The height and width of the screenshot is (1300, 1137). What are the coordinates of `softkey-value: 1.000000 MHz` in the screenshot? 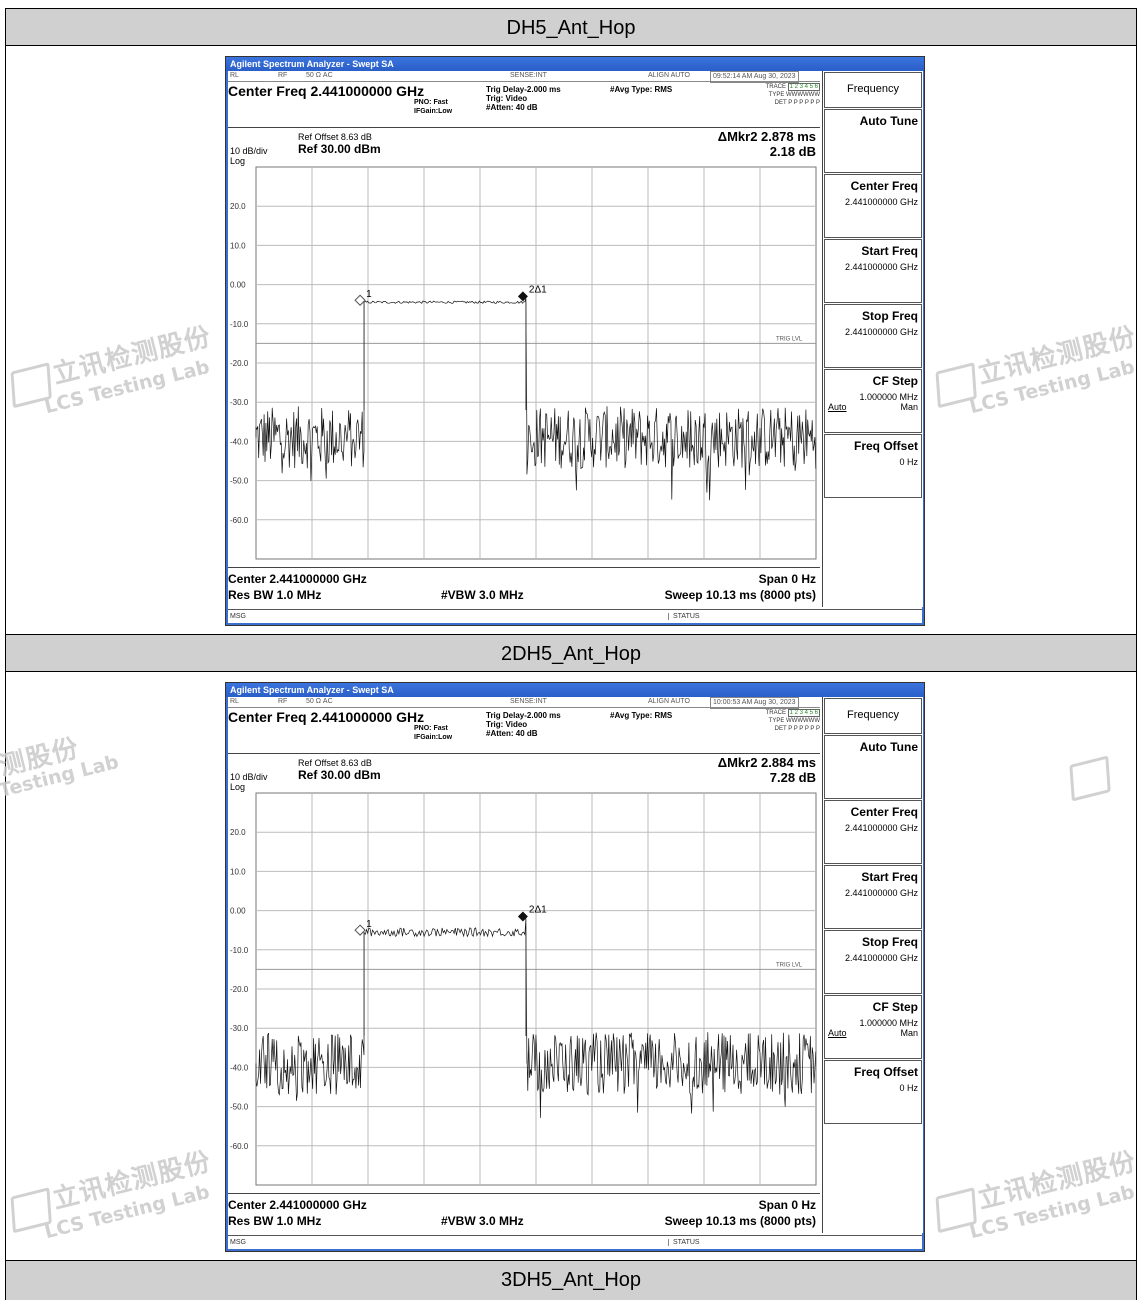 It's located at (888, 397).